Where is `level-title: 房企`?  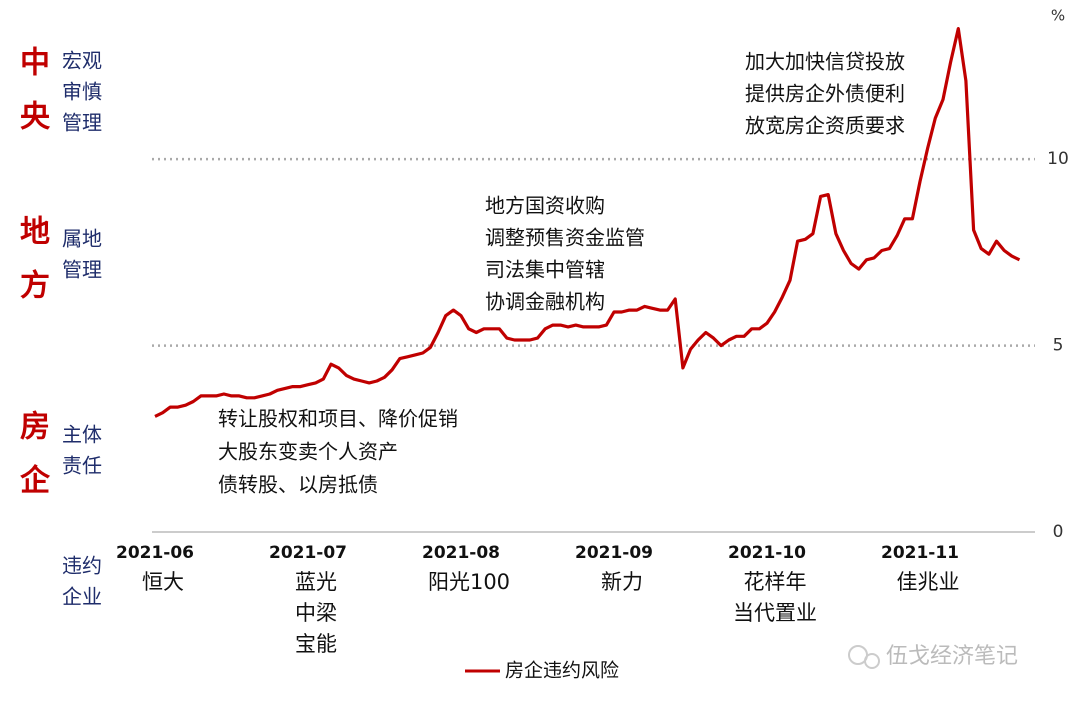 level-title: 房企 is located at coordinates (31, 464).